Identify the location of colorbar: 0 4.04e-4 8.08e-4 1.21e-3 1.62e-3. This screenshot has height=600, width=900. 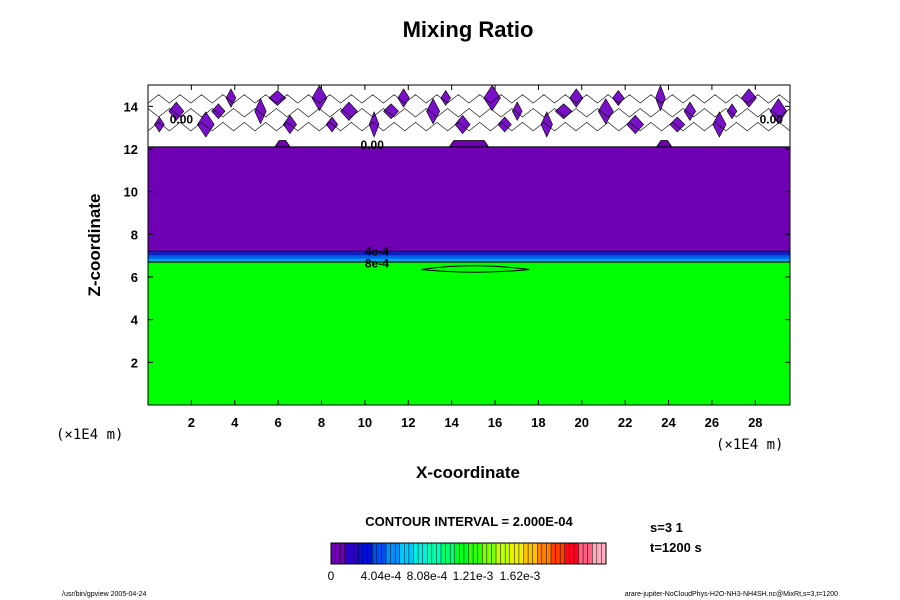
(467, 562).